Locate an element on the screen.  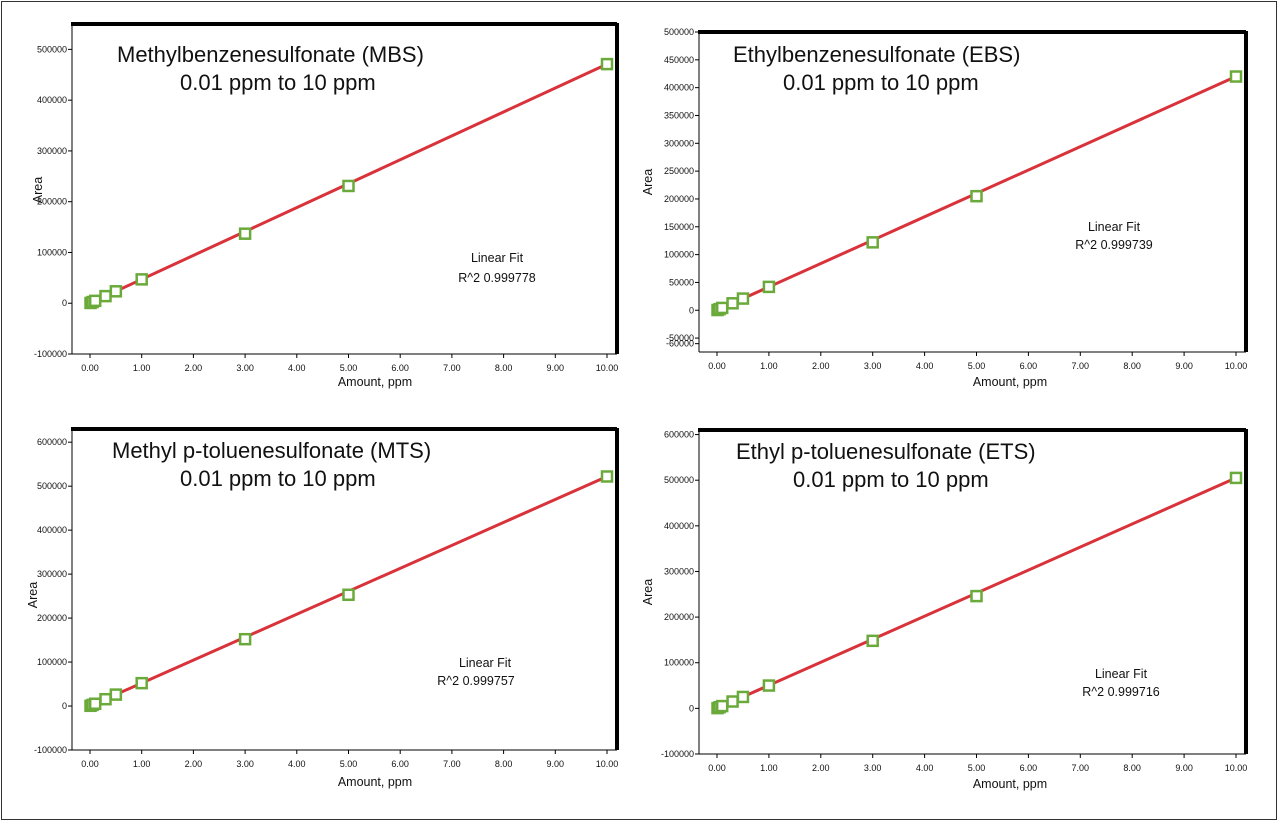
r-squared-label: R^2 0.999757 is located at coordinates (476, 681).